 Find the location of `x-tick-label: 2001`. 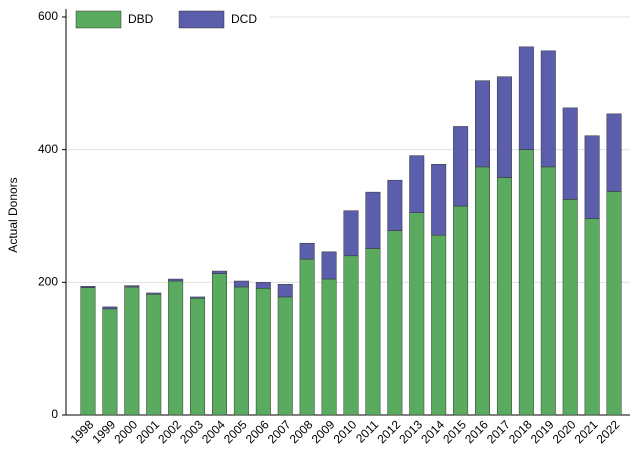

x-tick-label: 2001 is located at coordinates (147, 431).